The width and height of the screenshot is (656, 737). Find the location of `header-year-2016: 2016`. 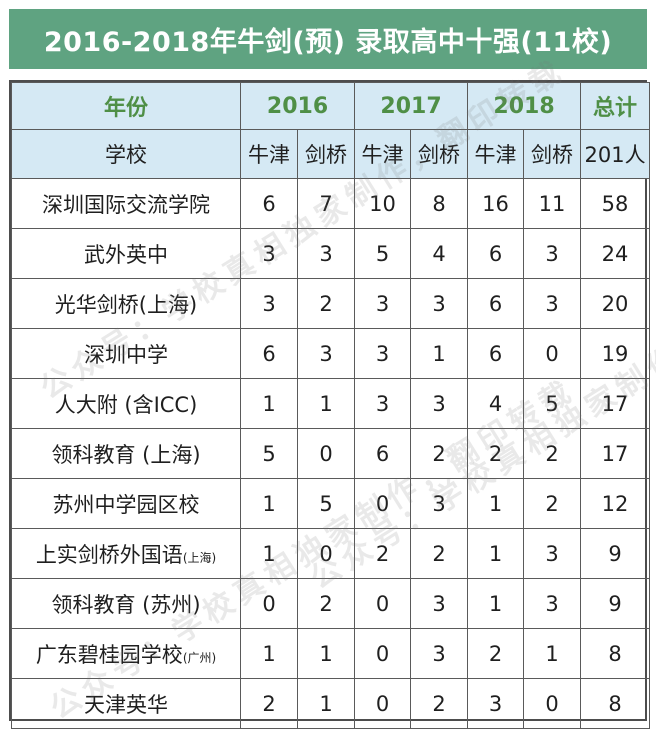

header-year-2016: 2016 is located at coordinates (297, 106).